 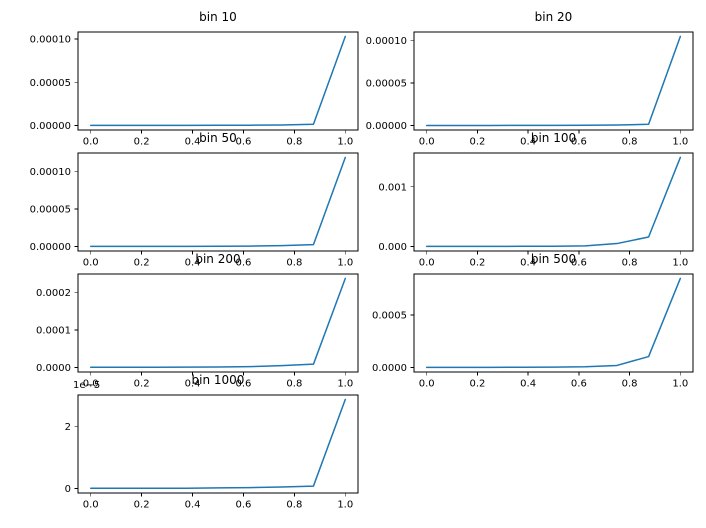 I want to click on plot-area: 0.0 0.2 0.4 0.6 0.8 1.0 0.0000 0.0001 0.0002, so click(x=197, y=331).